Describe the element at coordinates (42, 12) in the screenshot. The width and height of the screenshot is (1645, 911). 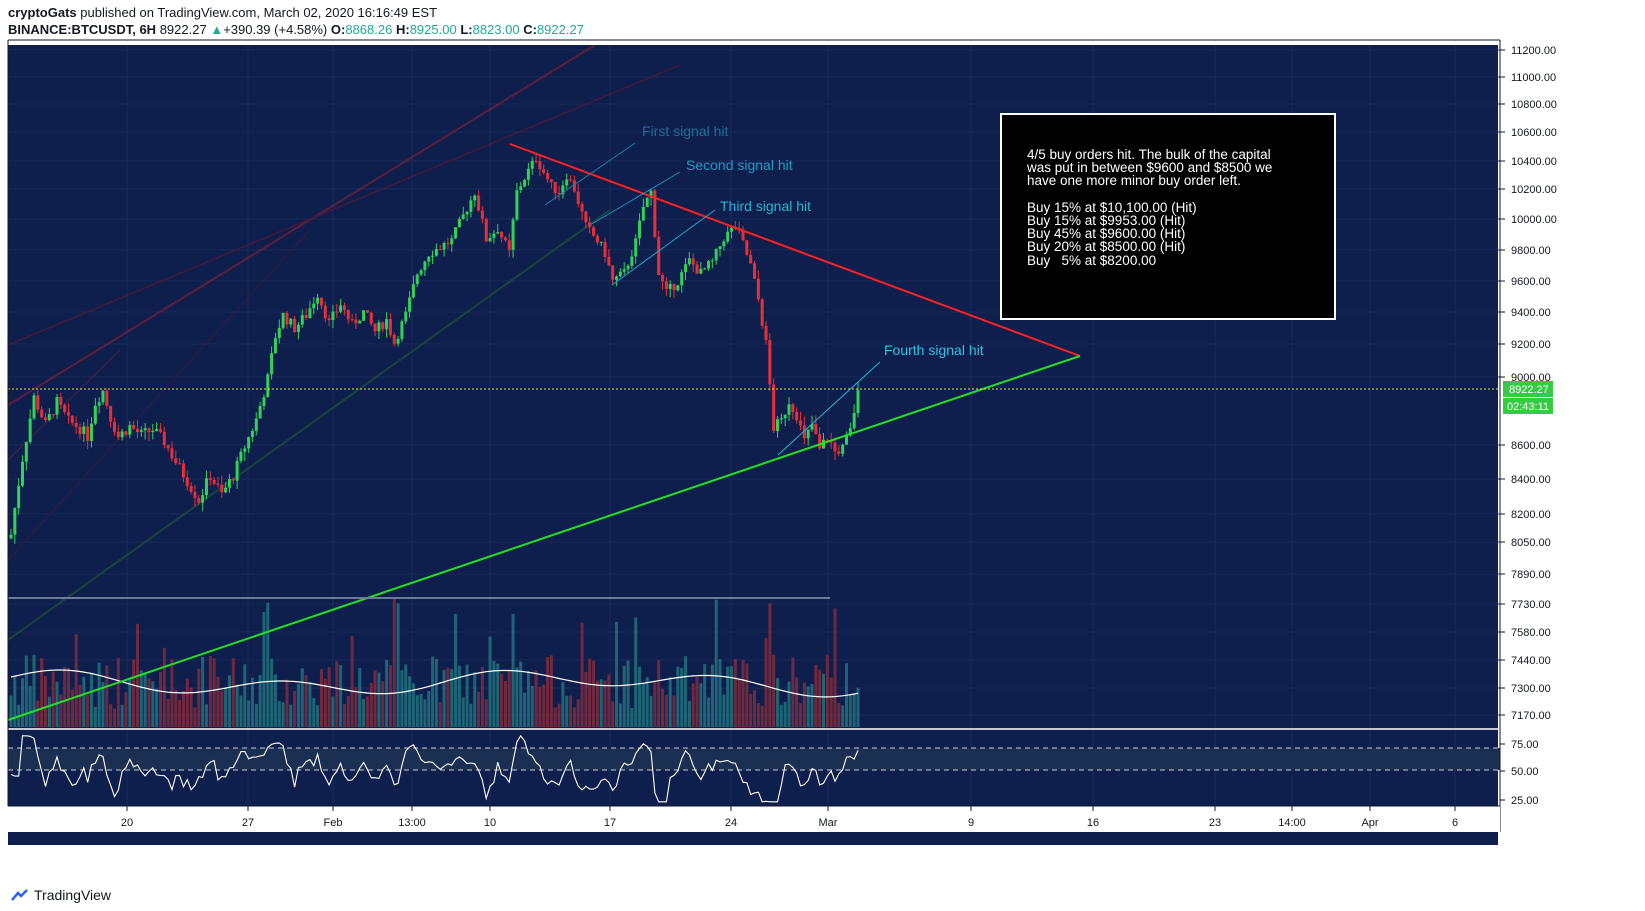
I see `author-name: cryptoGats` at that location.